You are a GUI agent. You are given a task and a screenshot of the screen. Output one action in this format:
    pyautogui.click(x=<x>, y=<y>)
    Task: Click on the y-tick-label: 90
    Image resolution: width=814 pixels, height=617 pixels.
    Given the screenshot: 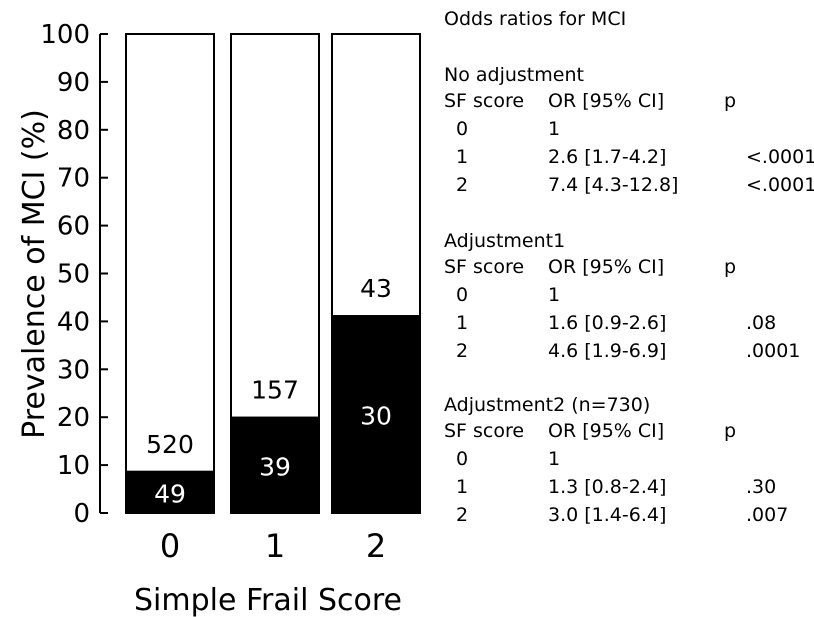 What is the action you would take?
    pyautogui.click(x=73, y=83)
    